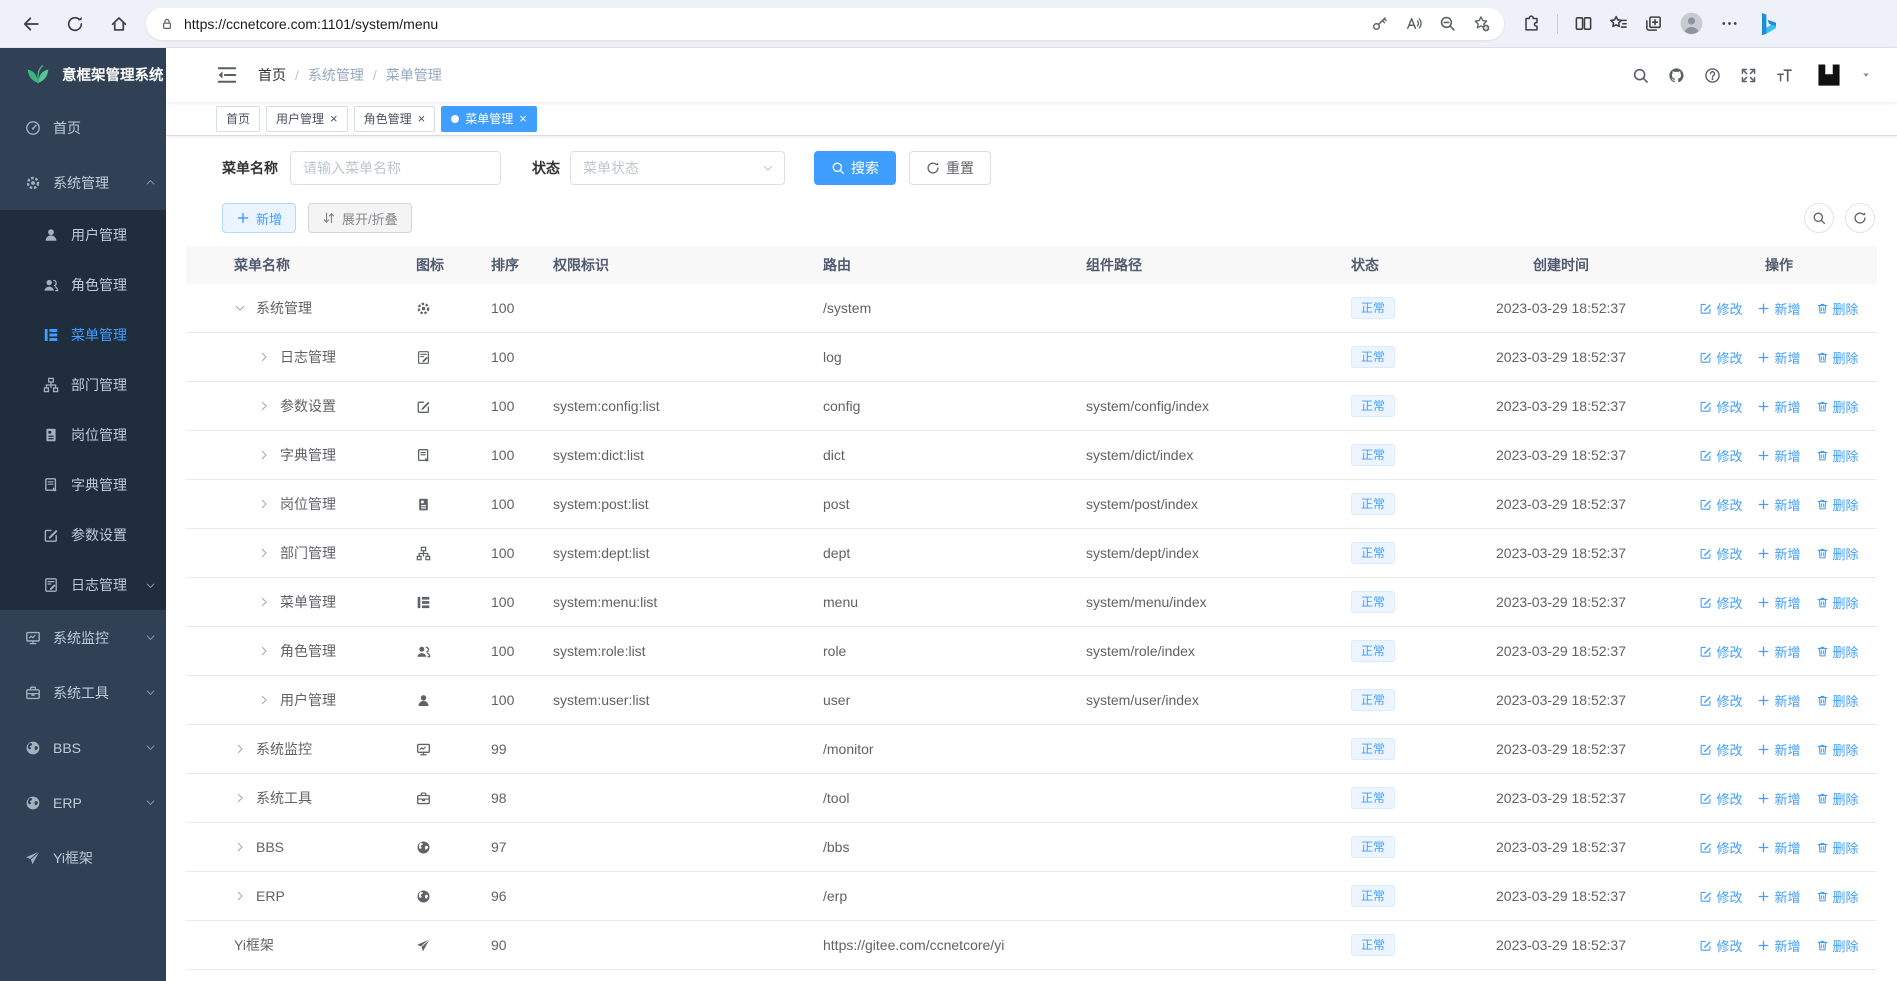 Image resolution: width=1897 pixels, height=981 pixels. I want to click on status-select: 菜单状态, so click(677, 168).